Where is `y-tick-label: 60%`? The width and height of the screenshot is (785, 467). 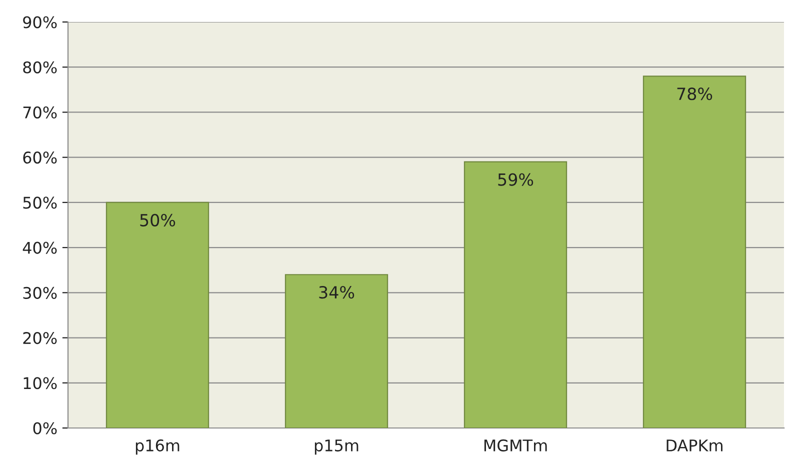
y-tick-label: 60% is located at coordinates (40, 158).